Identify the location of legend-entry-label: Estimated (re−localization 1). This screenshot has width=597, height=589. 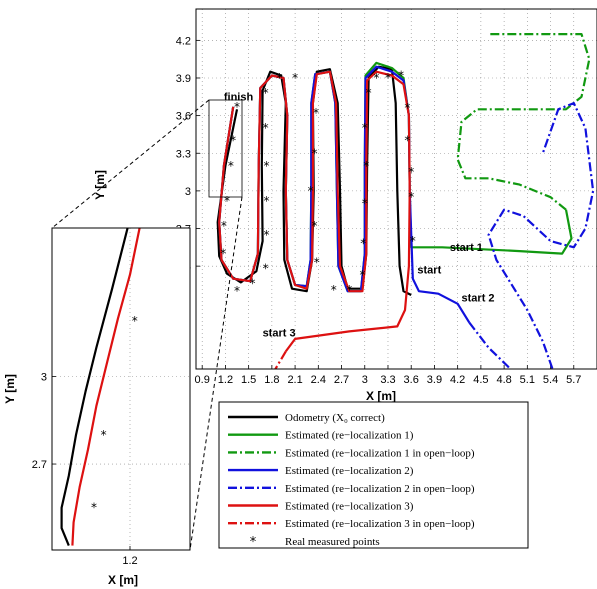
(349, 436).